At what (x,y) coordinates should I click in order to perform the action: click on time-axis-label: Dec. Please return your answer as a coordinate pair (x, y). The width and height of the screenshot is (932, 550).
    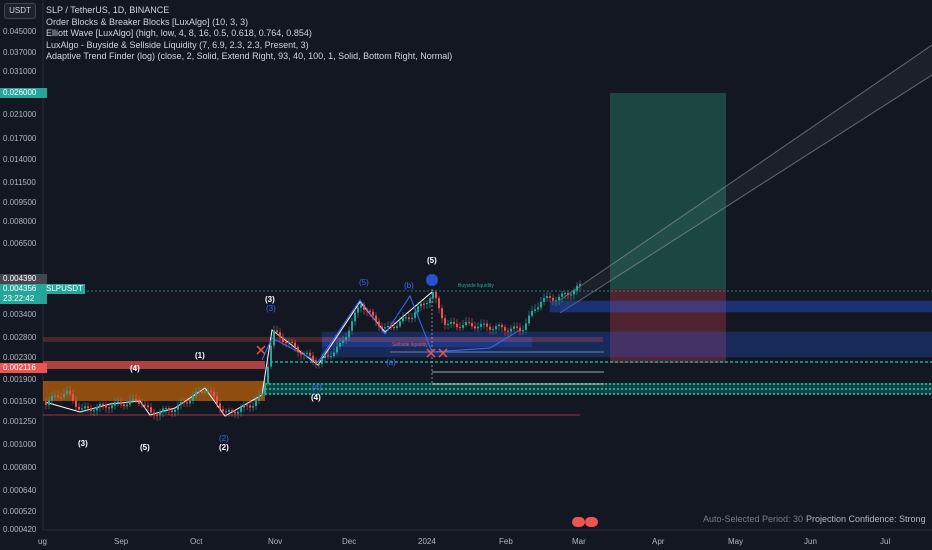
    Looking at the image, I should click on (349, 541).